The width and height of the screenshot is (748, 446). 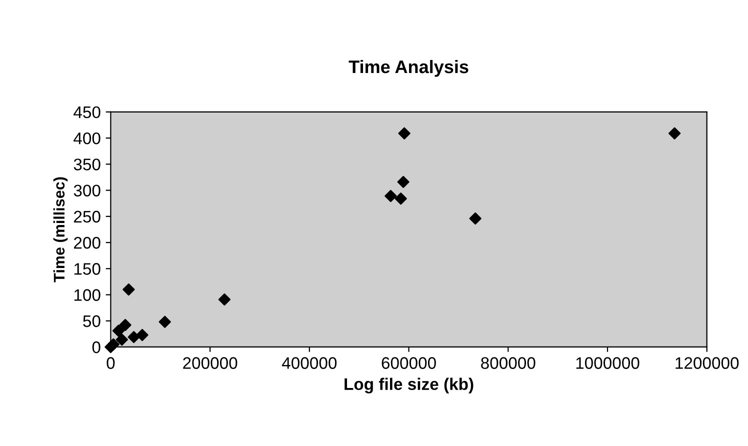 What do you see at coordinates (87, 190) in the screenshot?
I see `y-tick-label: 300` at bounding box center [87, 190].